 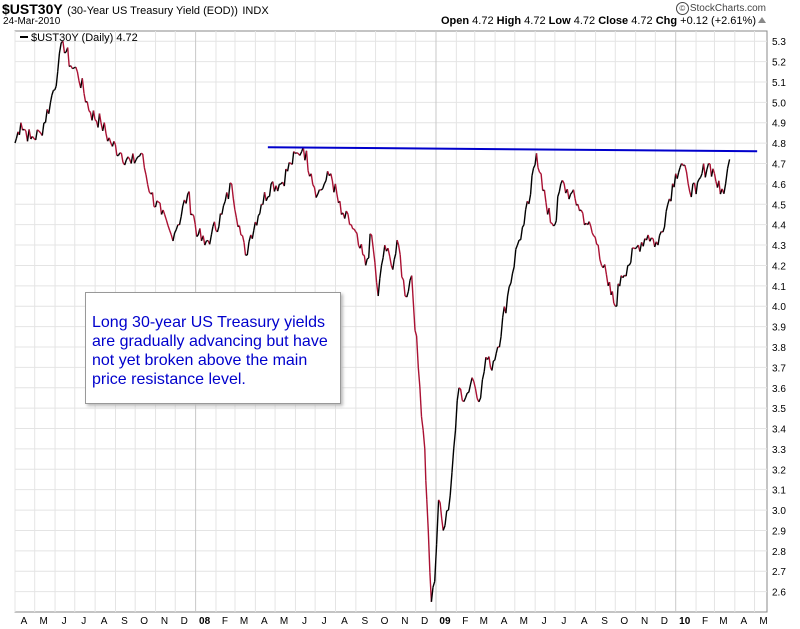 What do you see at coordinates (779, 430) in the screenshot?
I see `y-tick-label: 3.4` at bounding box center [779, 430].